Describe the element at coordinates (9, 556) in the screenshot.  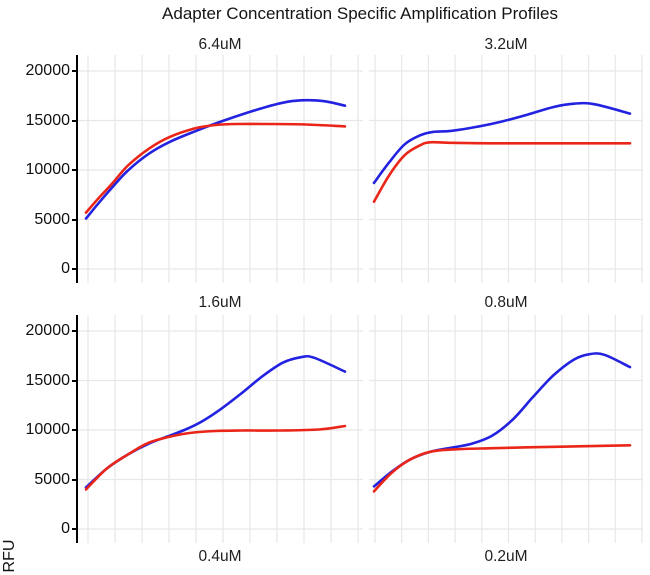
I see `y-axis-title: RFU` at that location.